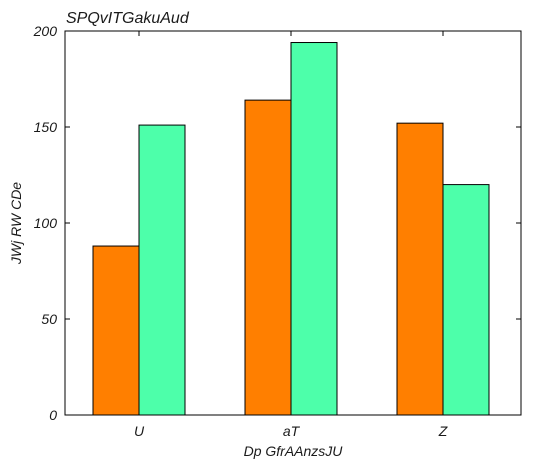 The width and height of the screenshot is (536, 469). I want to click on x-tick-label: U, so click(139, 431).